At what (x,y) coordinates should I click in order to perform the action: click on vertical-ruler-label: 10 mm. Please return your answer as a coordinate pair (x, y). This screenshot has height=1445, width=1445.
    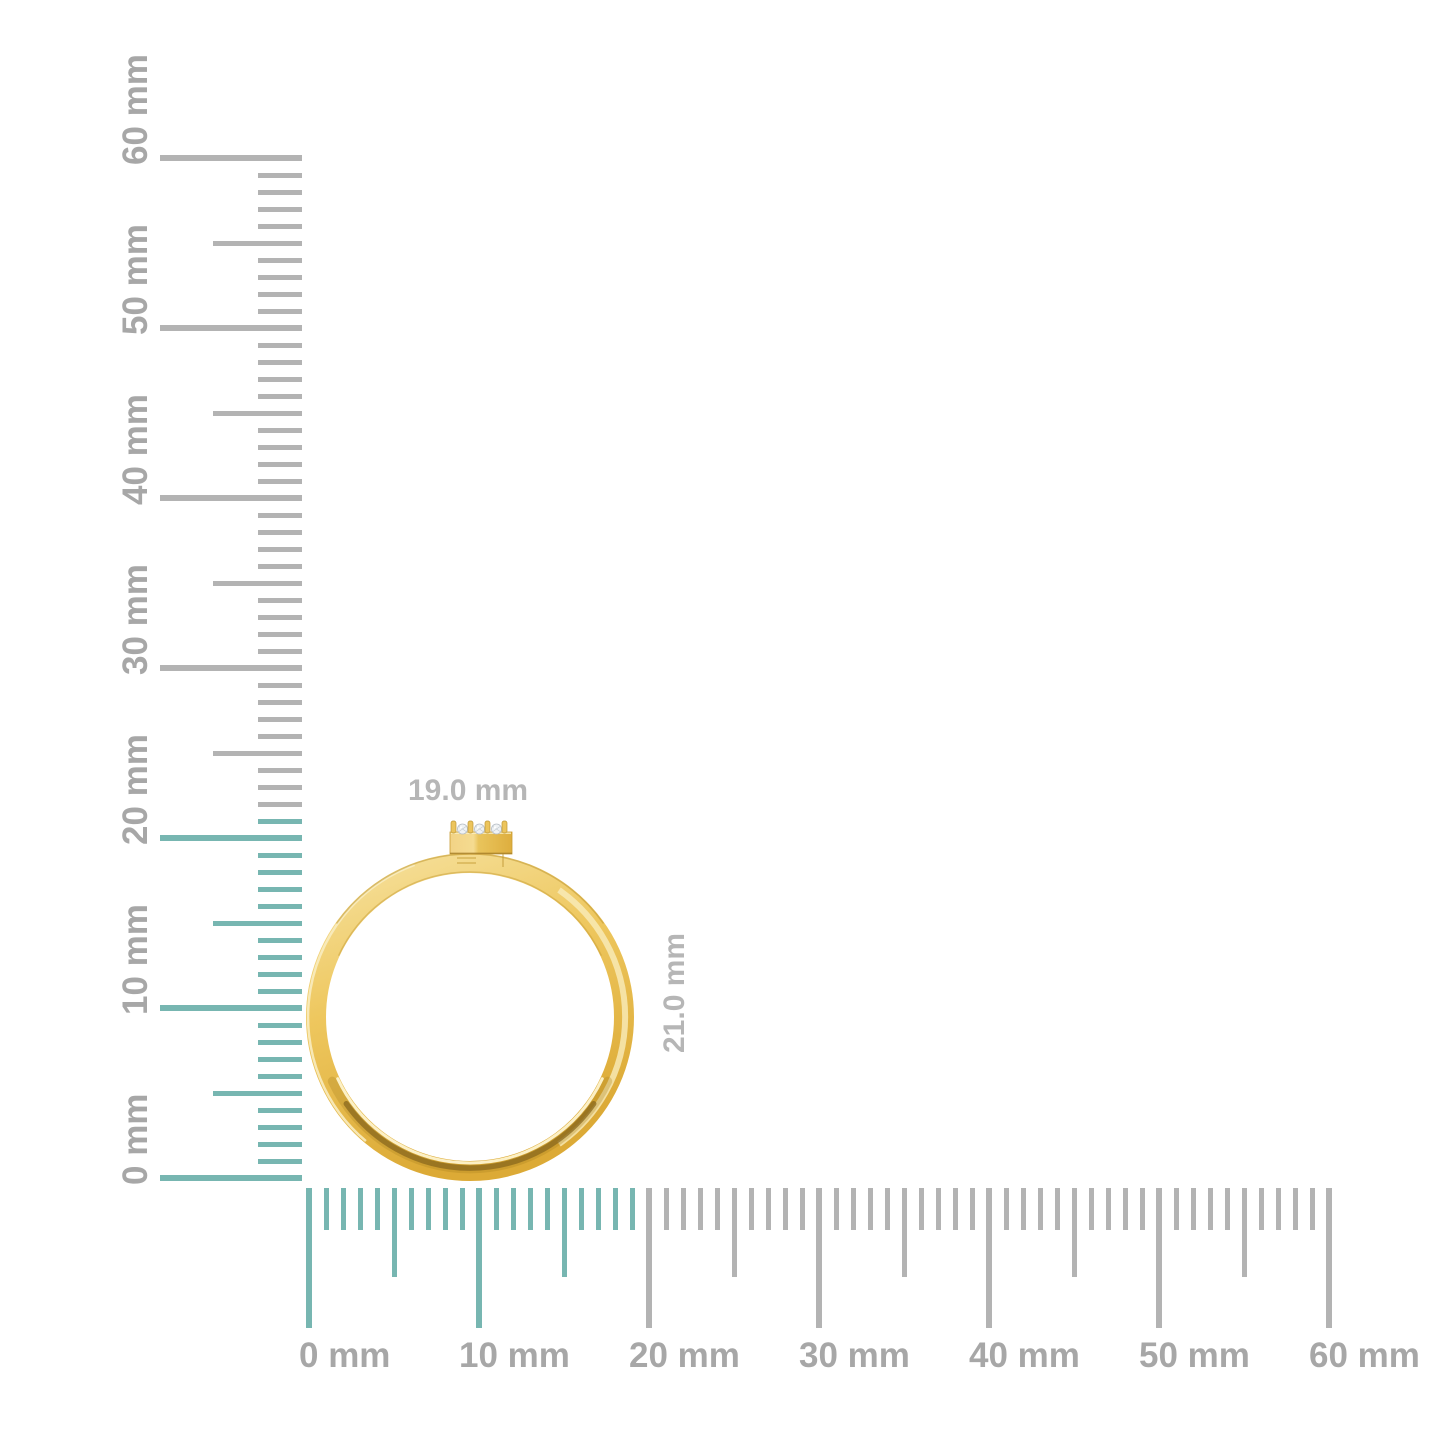
    Looking at the image, I should click on (135, 959).